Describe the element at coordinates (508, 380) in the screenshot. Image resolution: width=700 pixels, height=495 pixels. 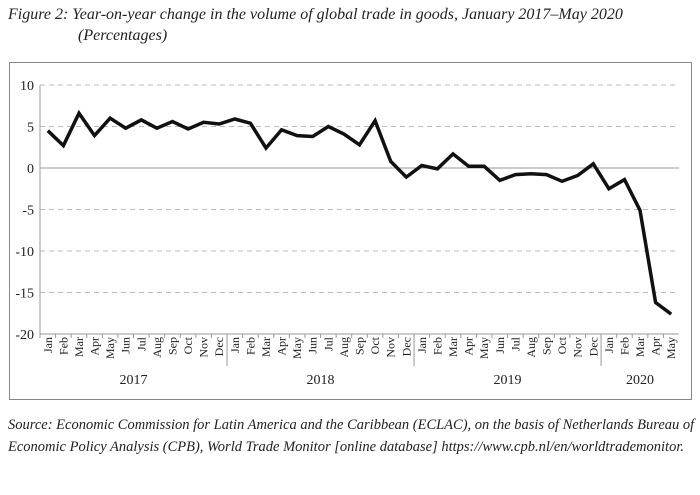
I see `year-label: 2019` at that location.